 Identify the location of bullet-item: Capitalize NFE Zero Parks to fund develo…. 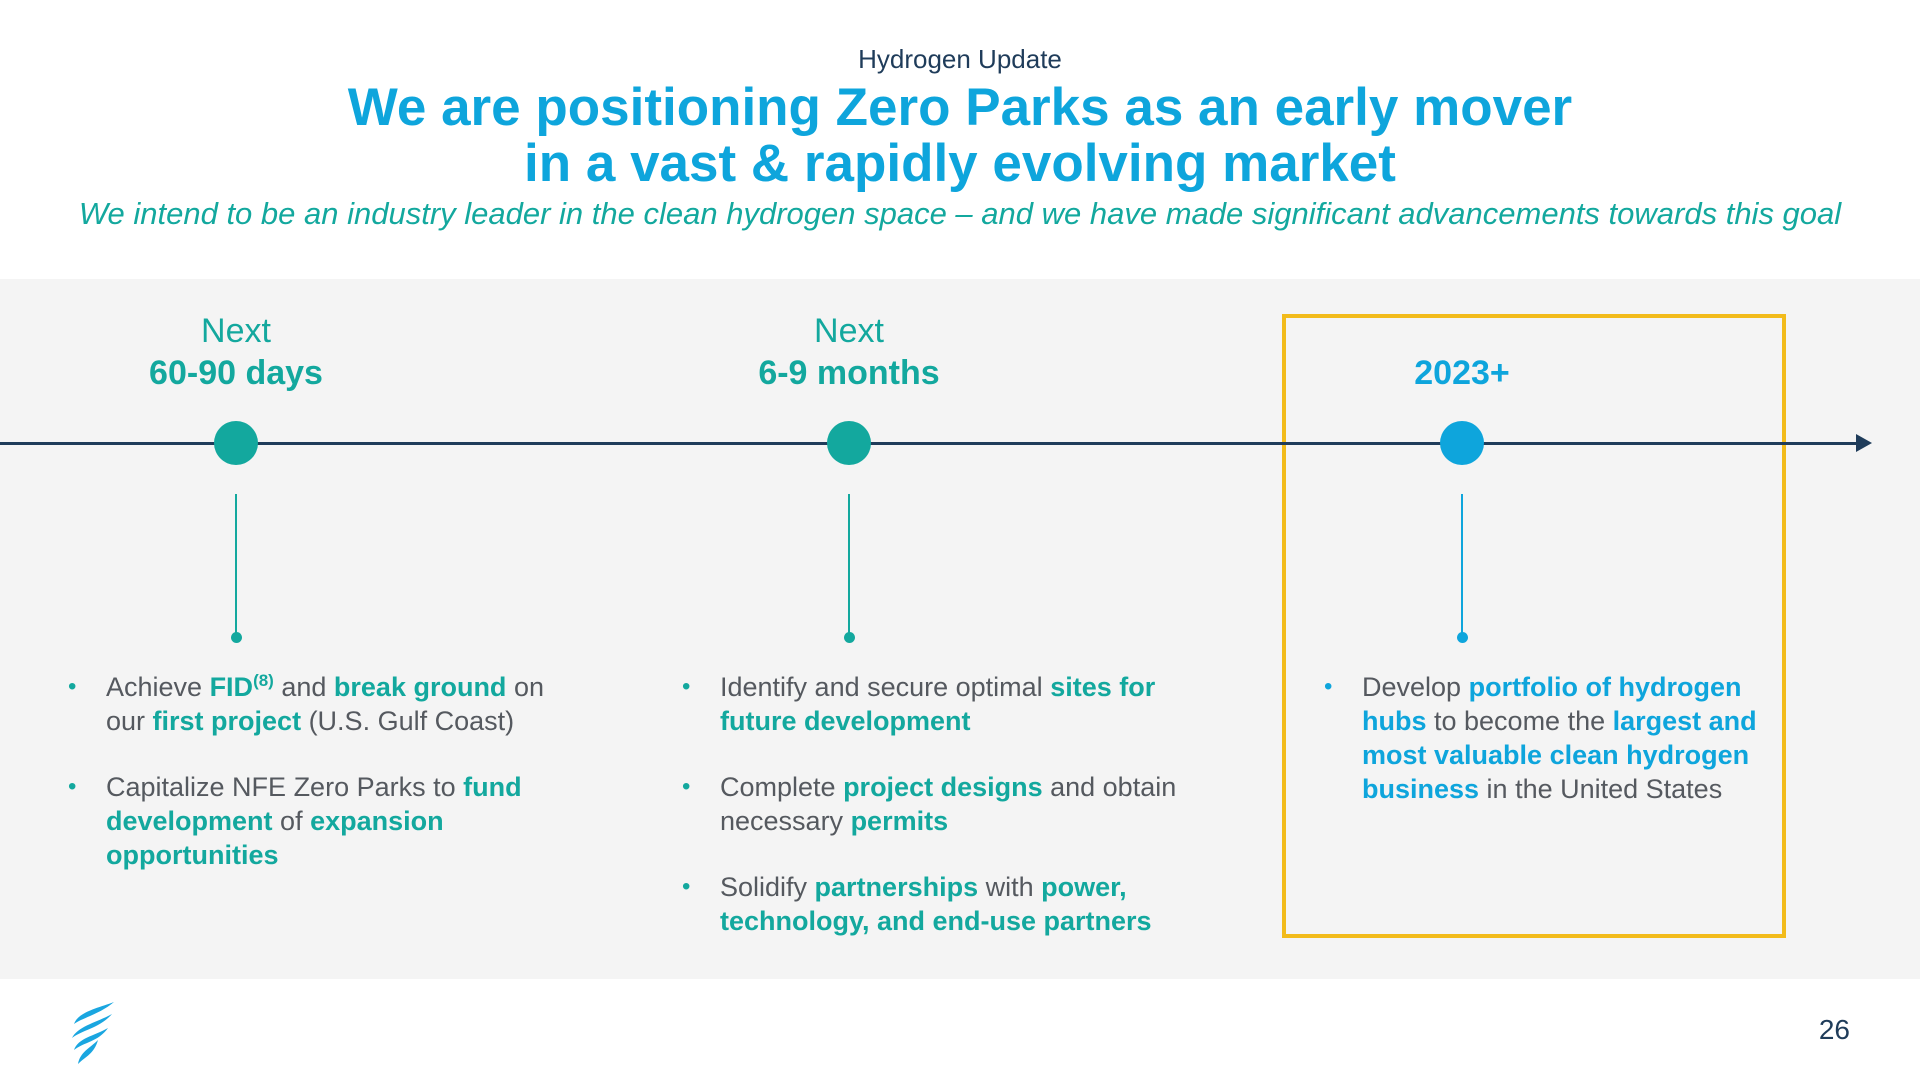
(308, 821).